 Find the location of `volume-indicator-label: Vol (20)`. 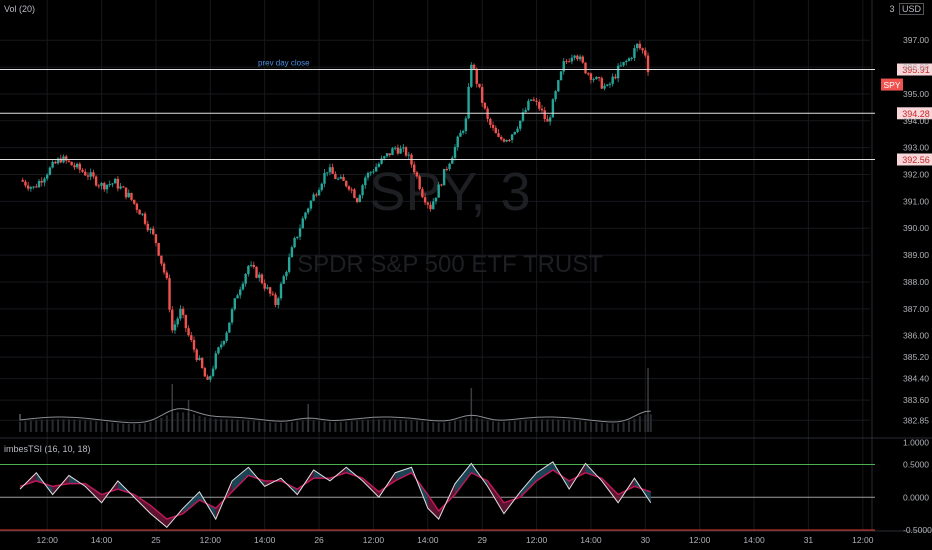

volume-indicator-label: Vol (20) is located at coordinates (20, 9).